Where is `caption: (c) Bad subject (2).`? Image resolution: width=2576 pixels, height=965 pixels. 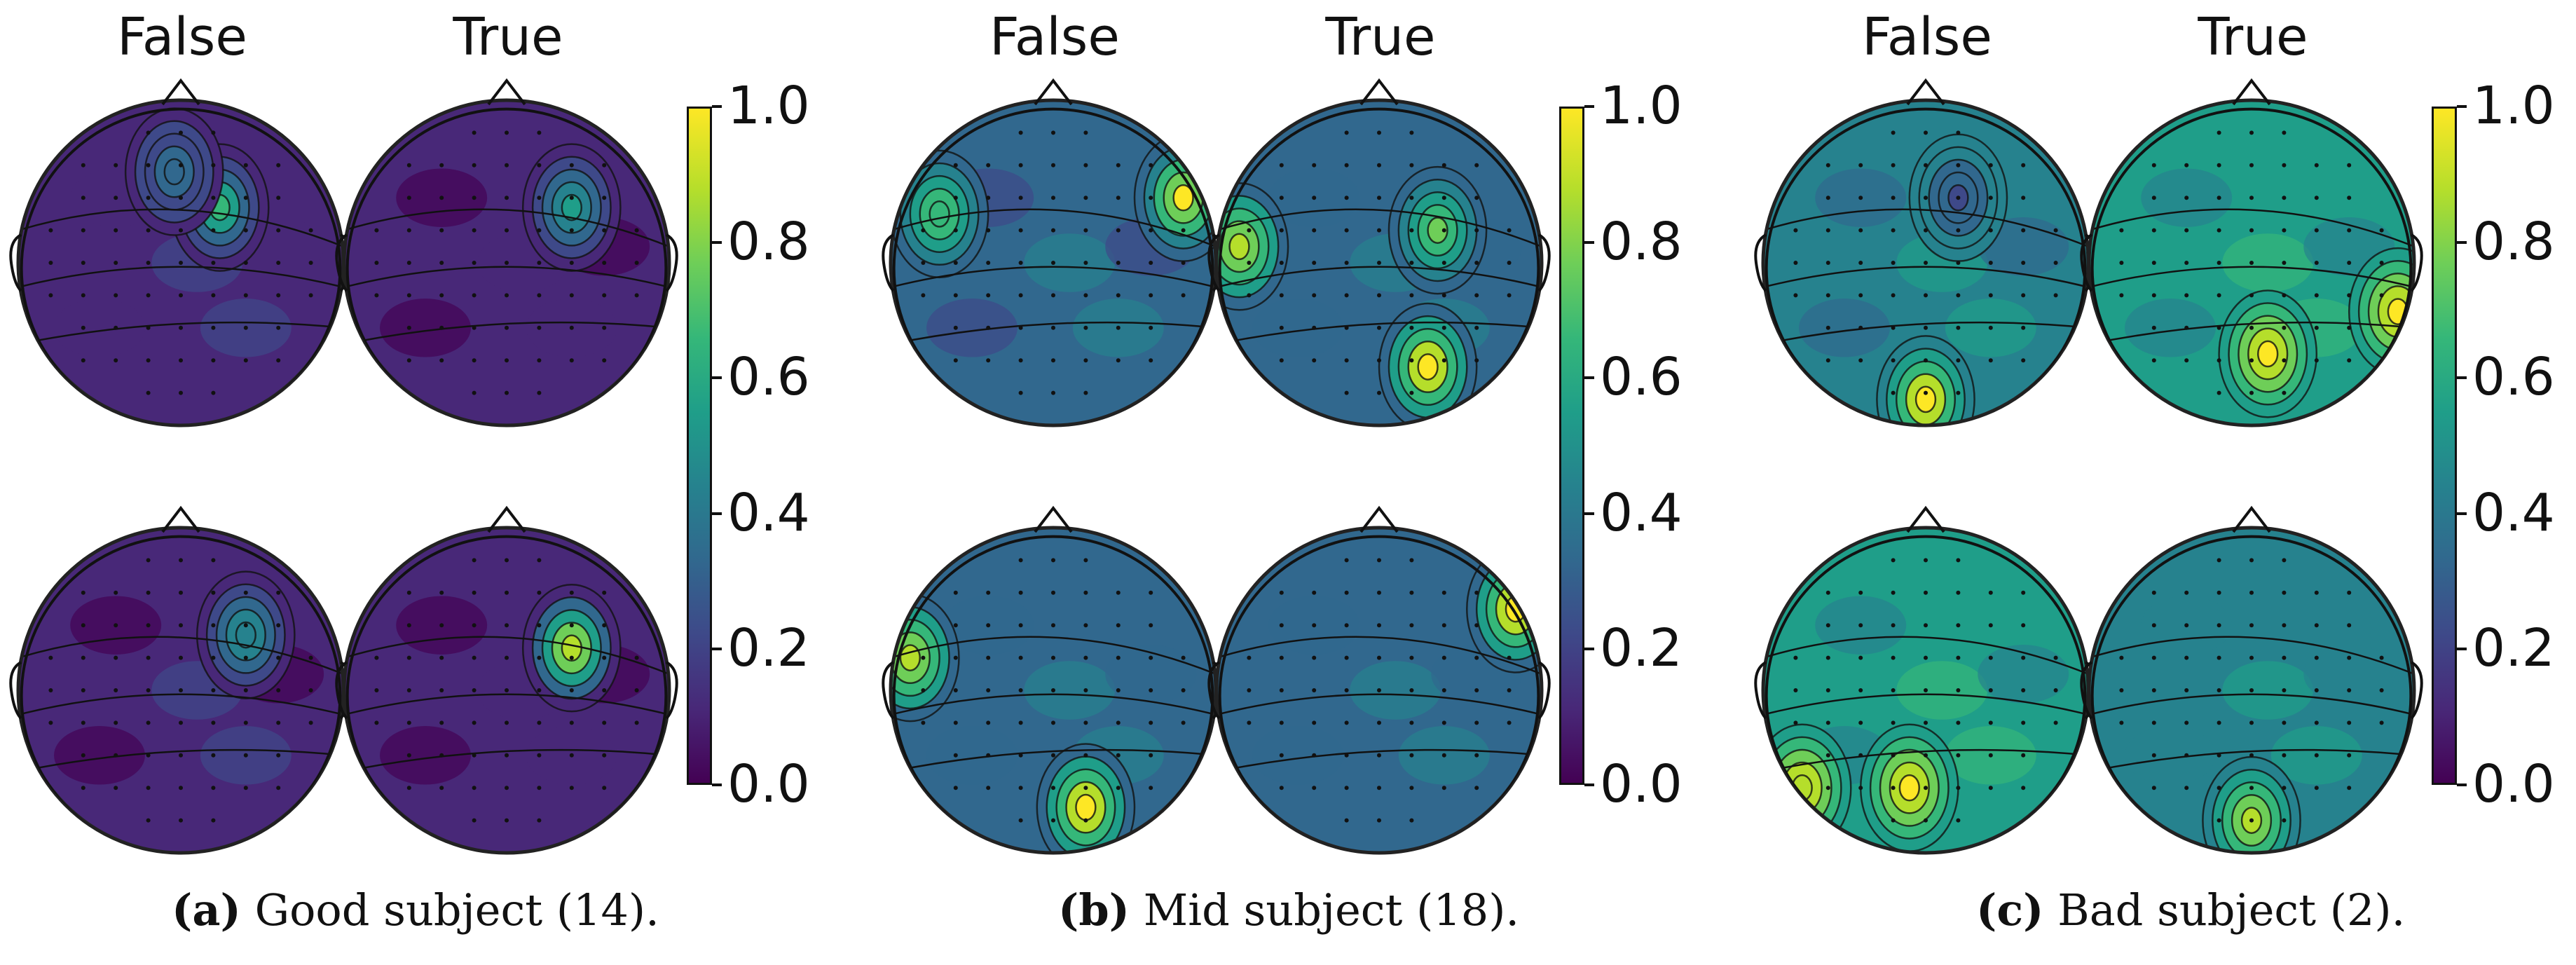
caption: (c) Bad subject (2). is located at coordinates (2191, 910).